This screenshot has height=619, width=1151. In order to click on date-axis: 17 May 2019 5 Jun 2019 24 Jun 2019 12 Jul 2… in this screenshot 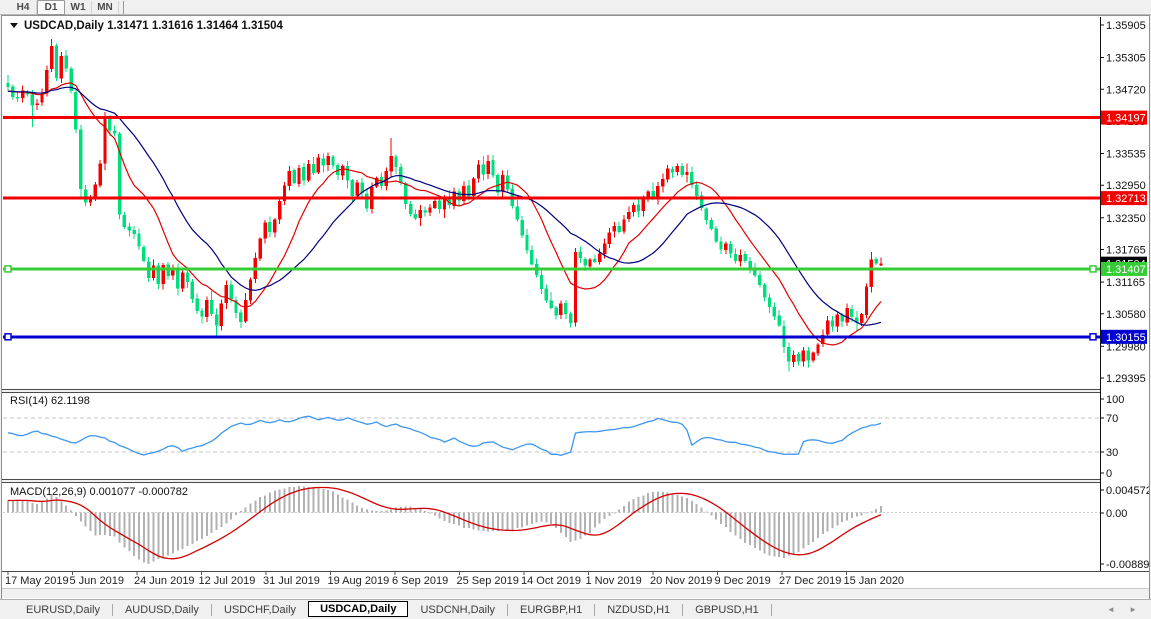, I will do `click(454, 579)`.